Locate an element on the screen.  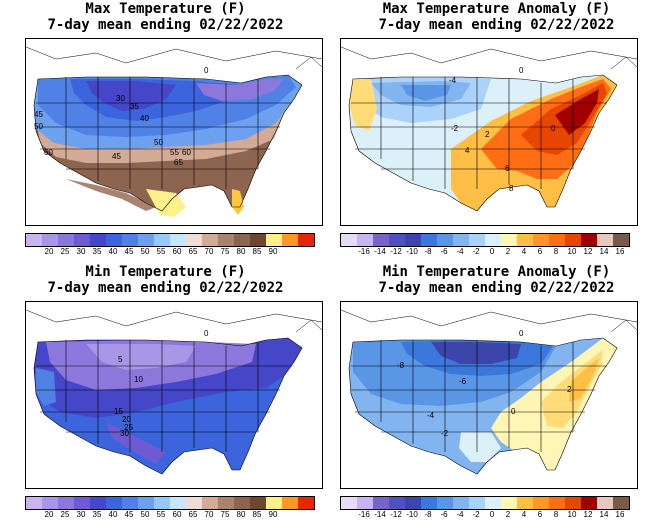
contour-label: 5 is located at coordinates (120, 359).